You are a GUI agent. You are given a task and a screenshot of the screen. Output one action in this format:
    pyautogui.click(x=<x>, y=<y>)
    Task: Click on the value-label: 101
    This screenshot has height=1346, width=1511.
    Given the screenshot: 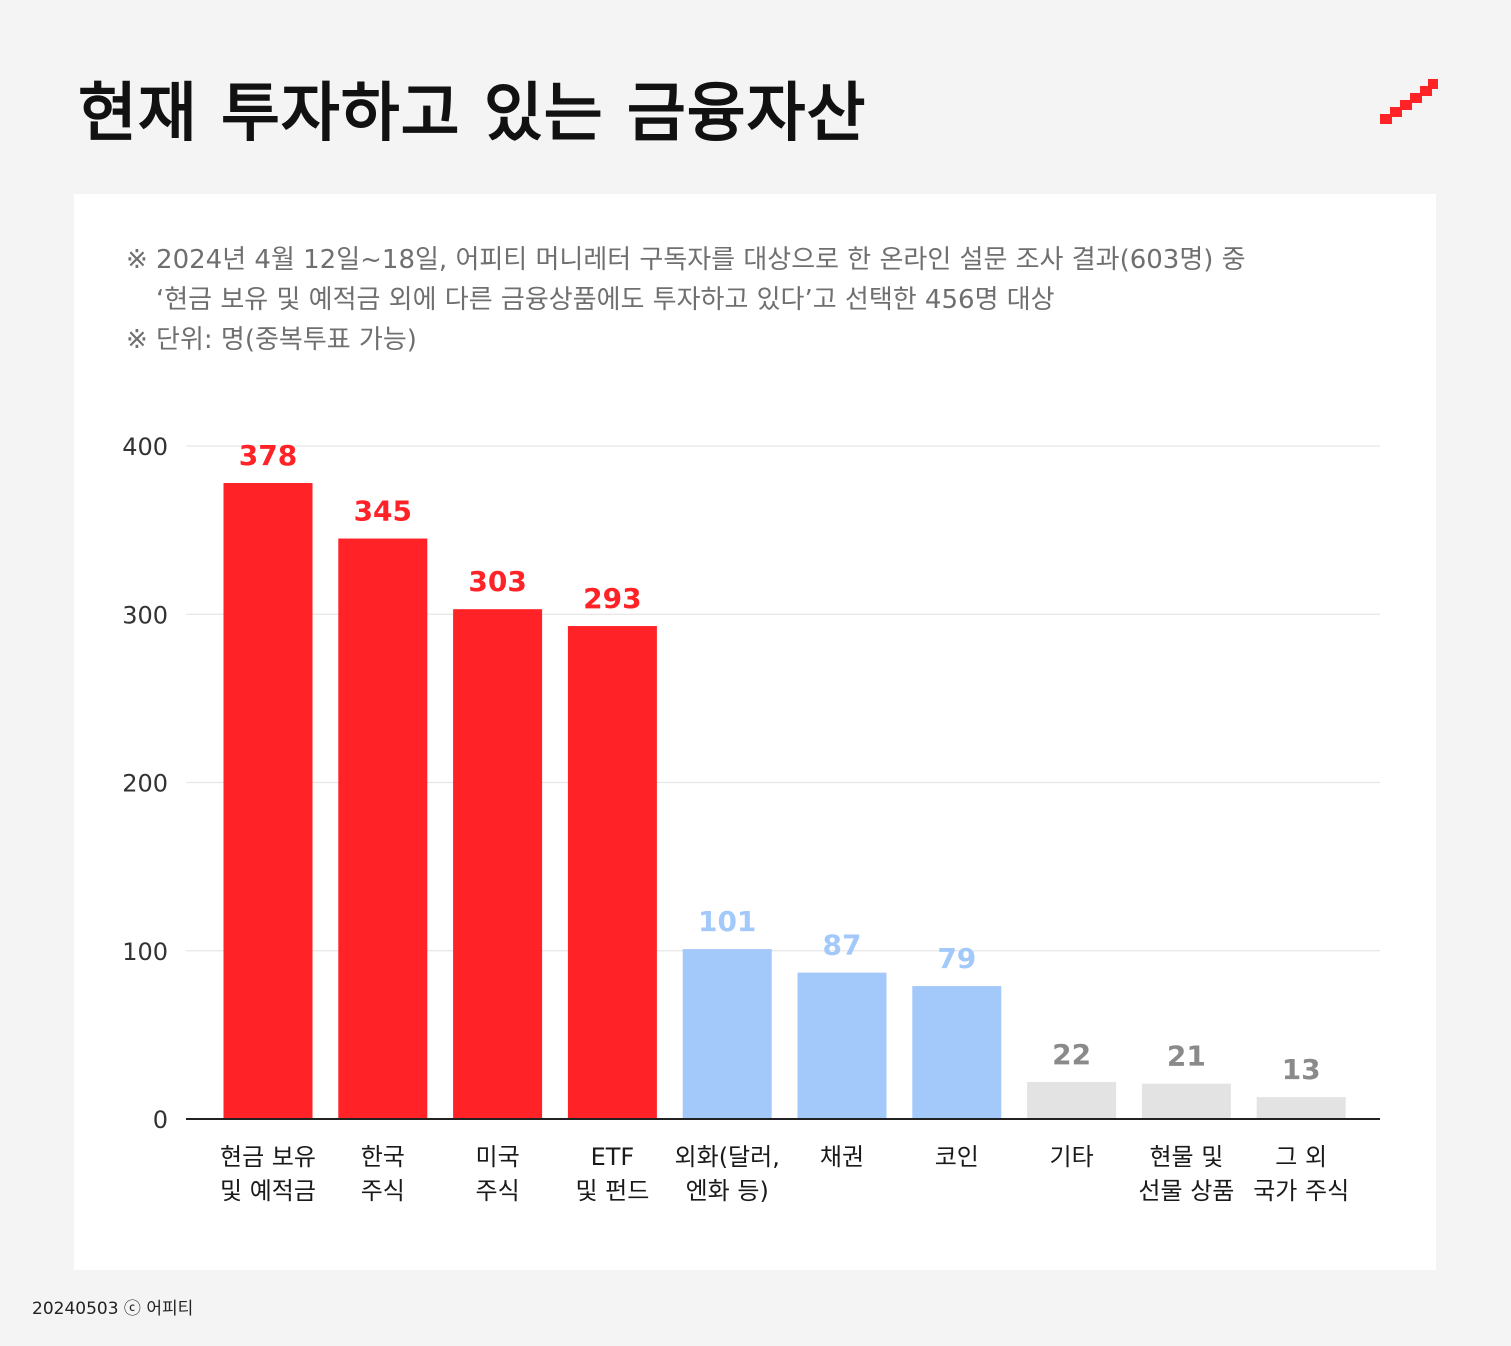 What is the action you would take?
    pyautogui.click(x=727, y=921)
    